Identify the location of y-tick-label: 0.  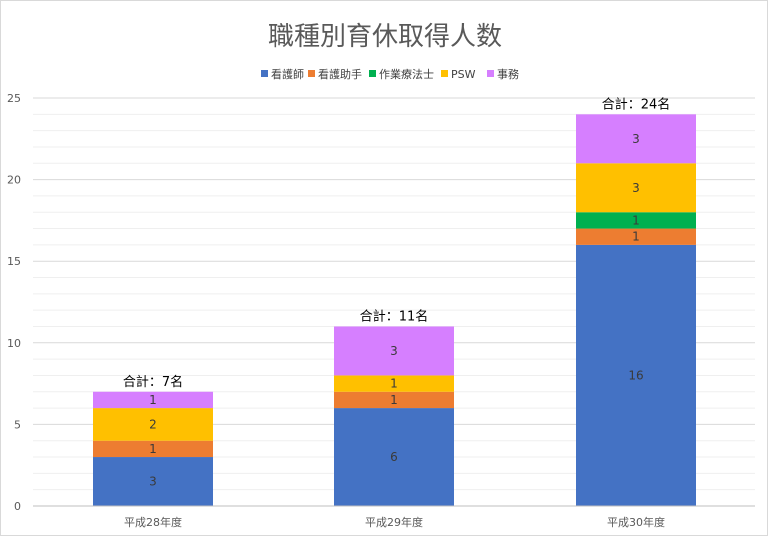
(17, 506).